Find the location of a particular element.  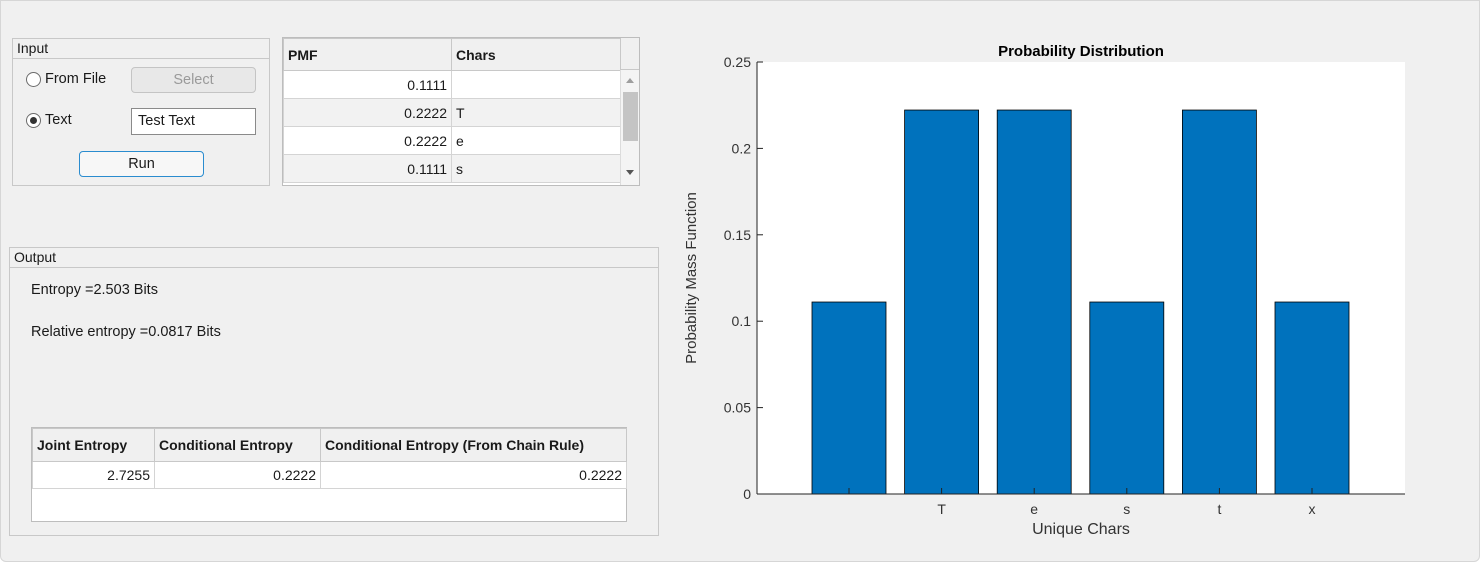

y-tick-label-1: 0.05 is located at coordinates (737, 408).